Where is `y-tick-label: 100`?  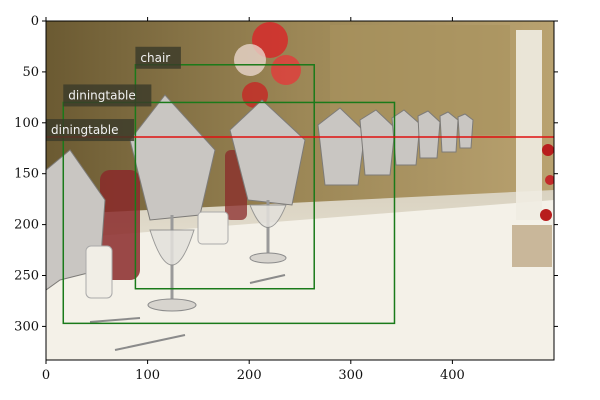 y-tick-label: 100 is located at coordinates (26, 123).